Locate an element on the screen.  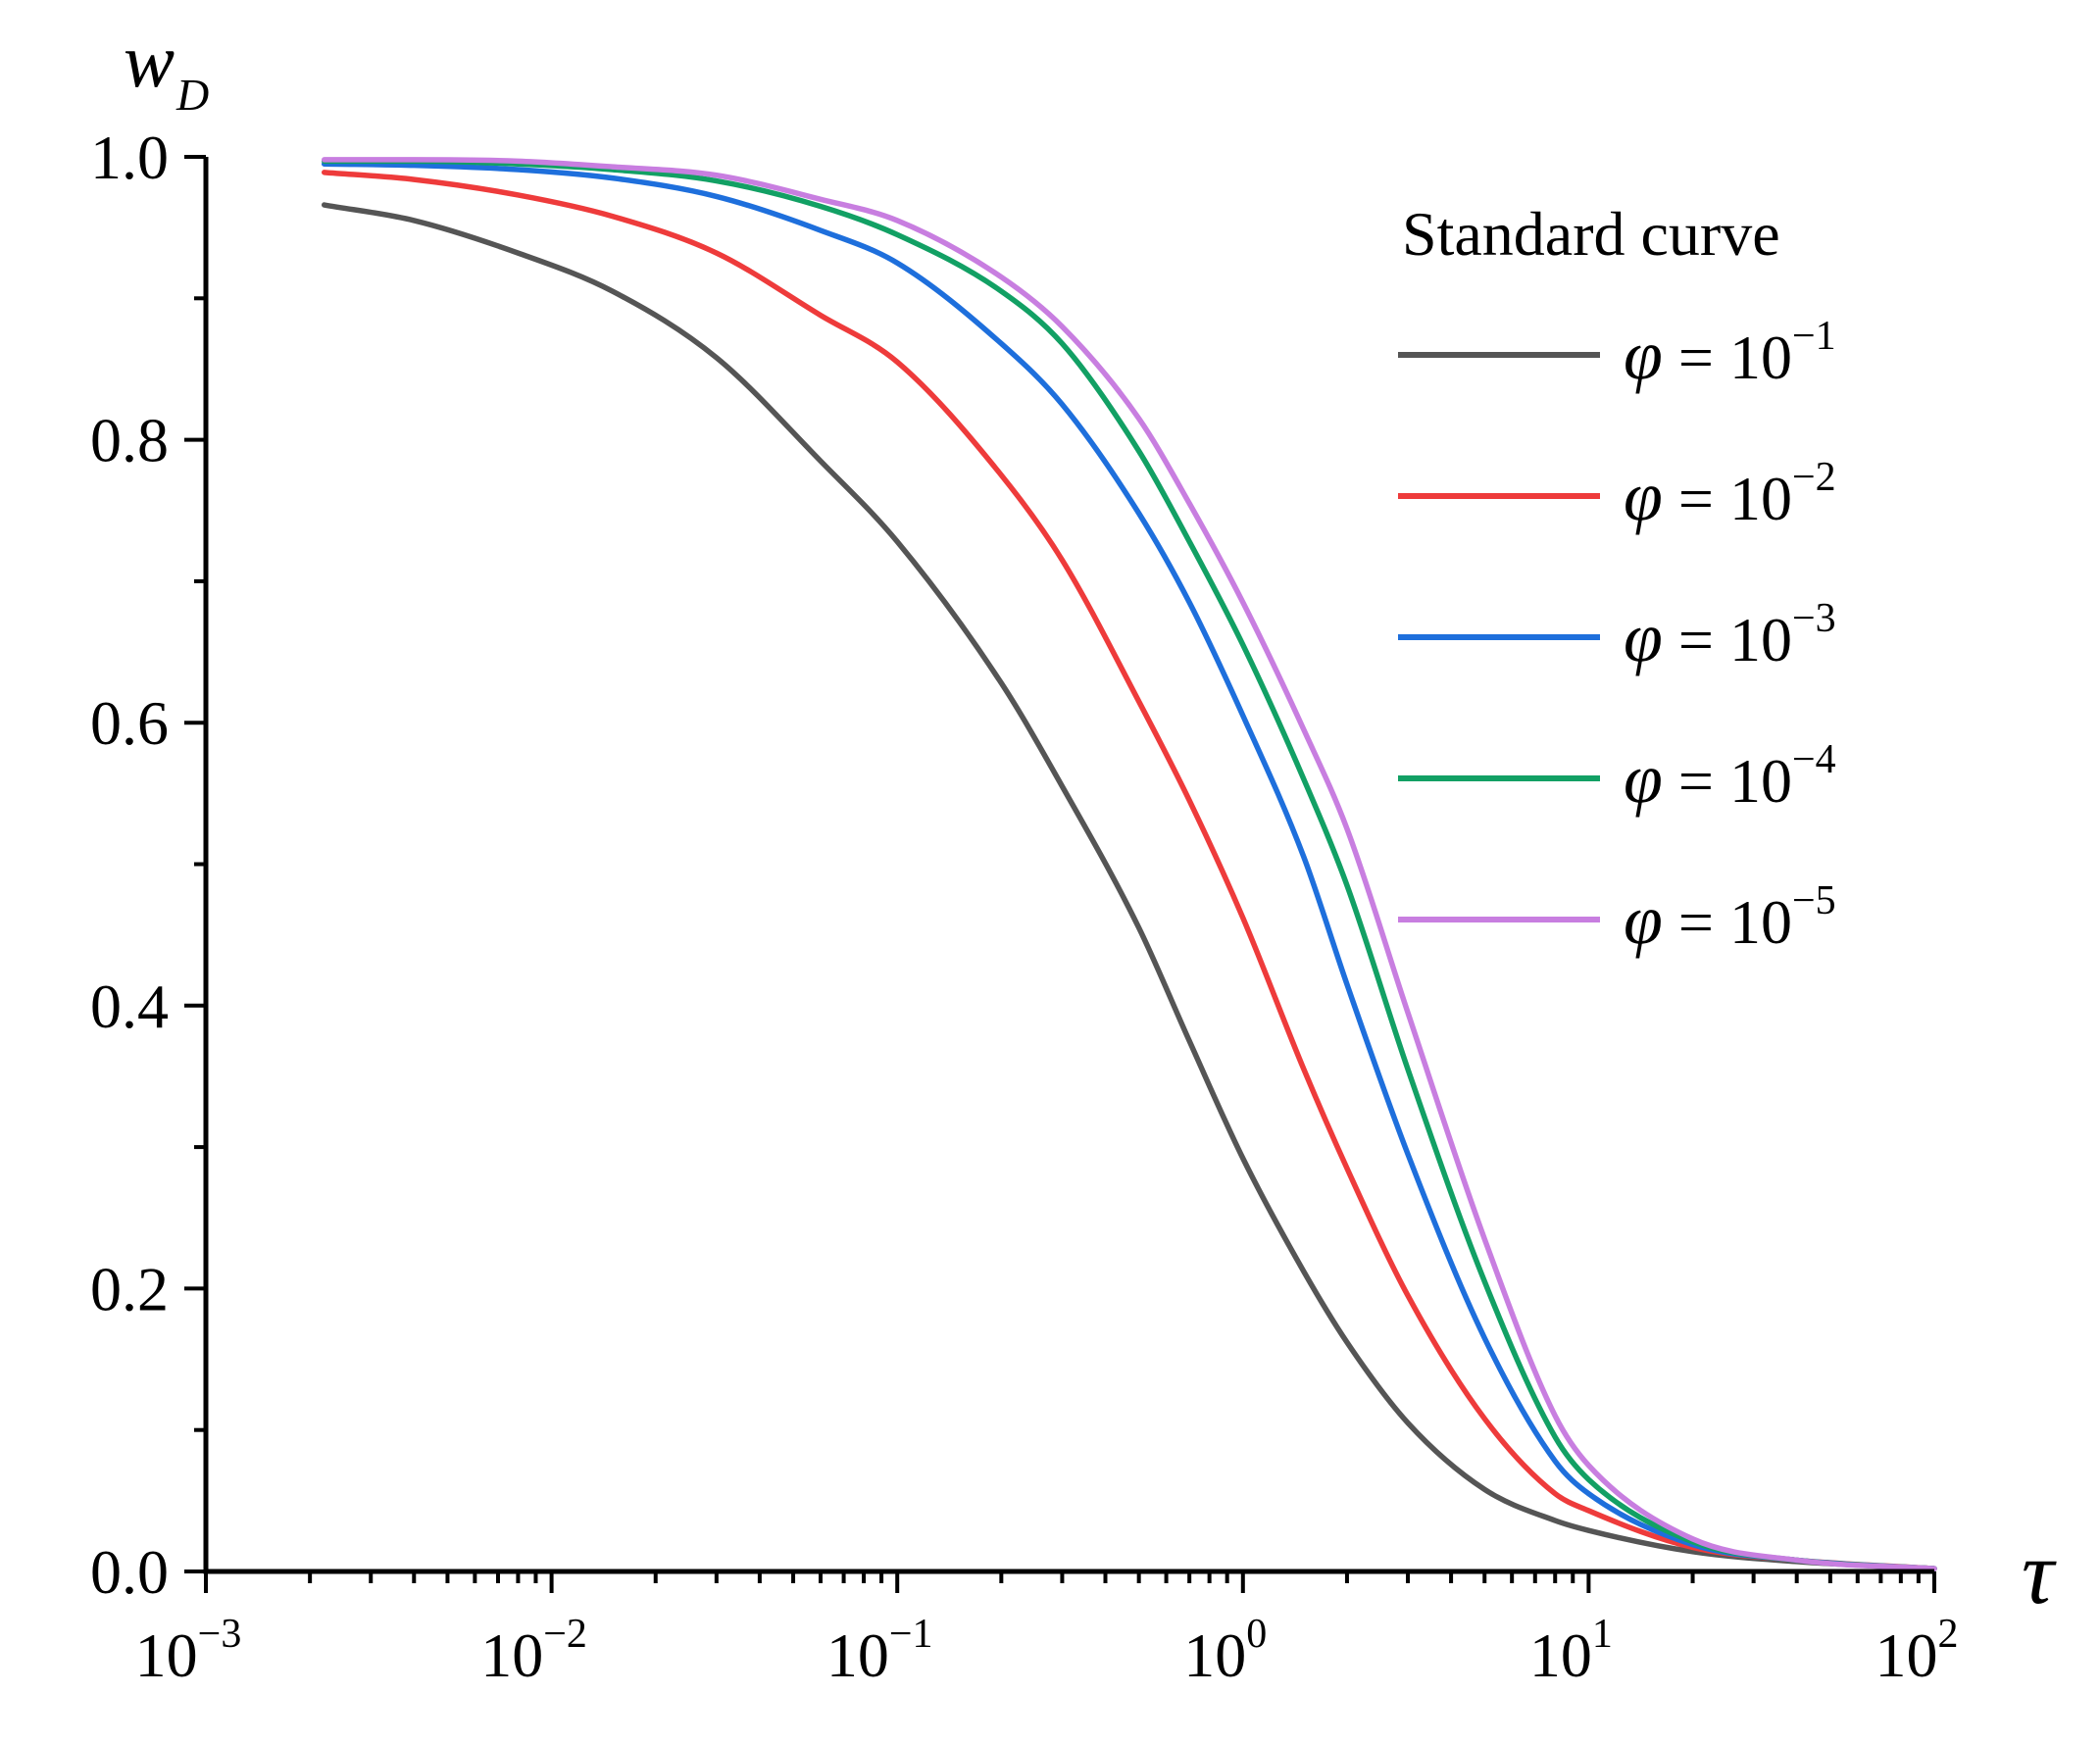
legend-items: φ = 10−1φ = 10−2φ = 10−3φ = 10−4φ = 10−5 is located at coordinates (1617, 636).